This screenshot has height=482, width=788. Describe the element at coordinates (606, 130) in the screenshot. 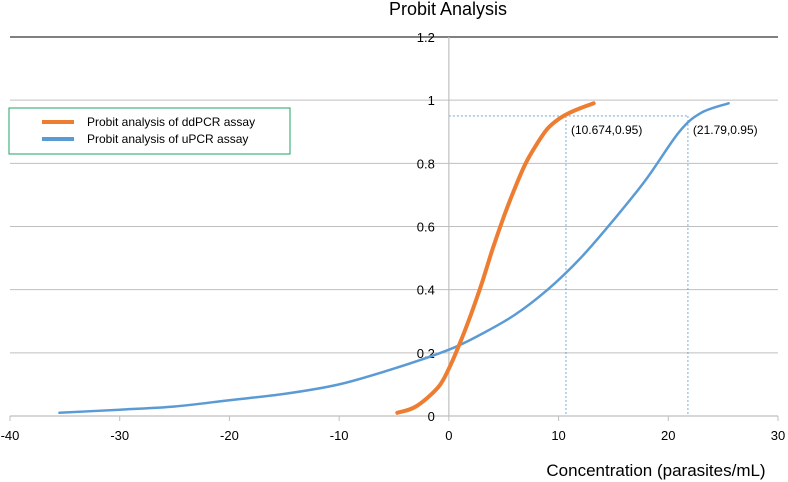

I see `annotation-label-0: (10.674,0.95)` at that location.